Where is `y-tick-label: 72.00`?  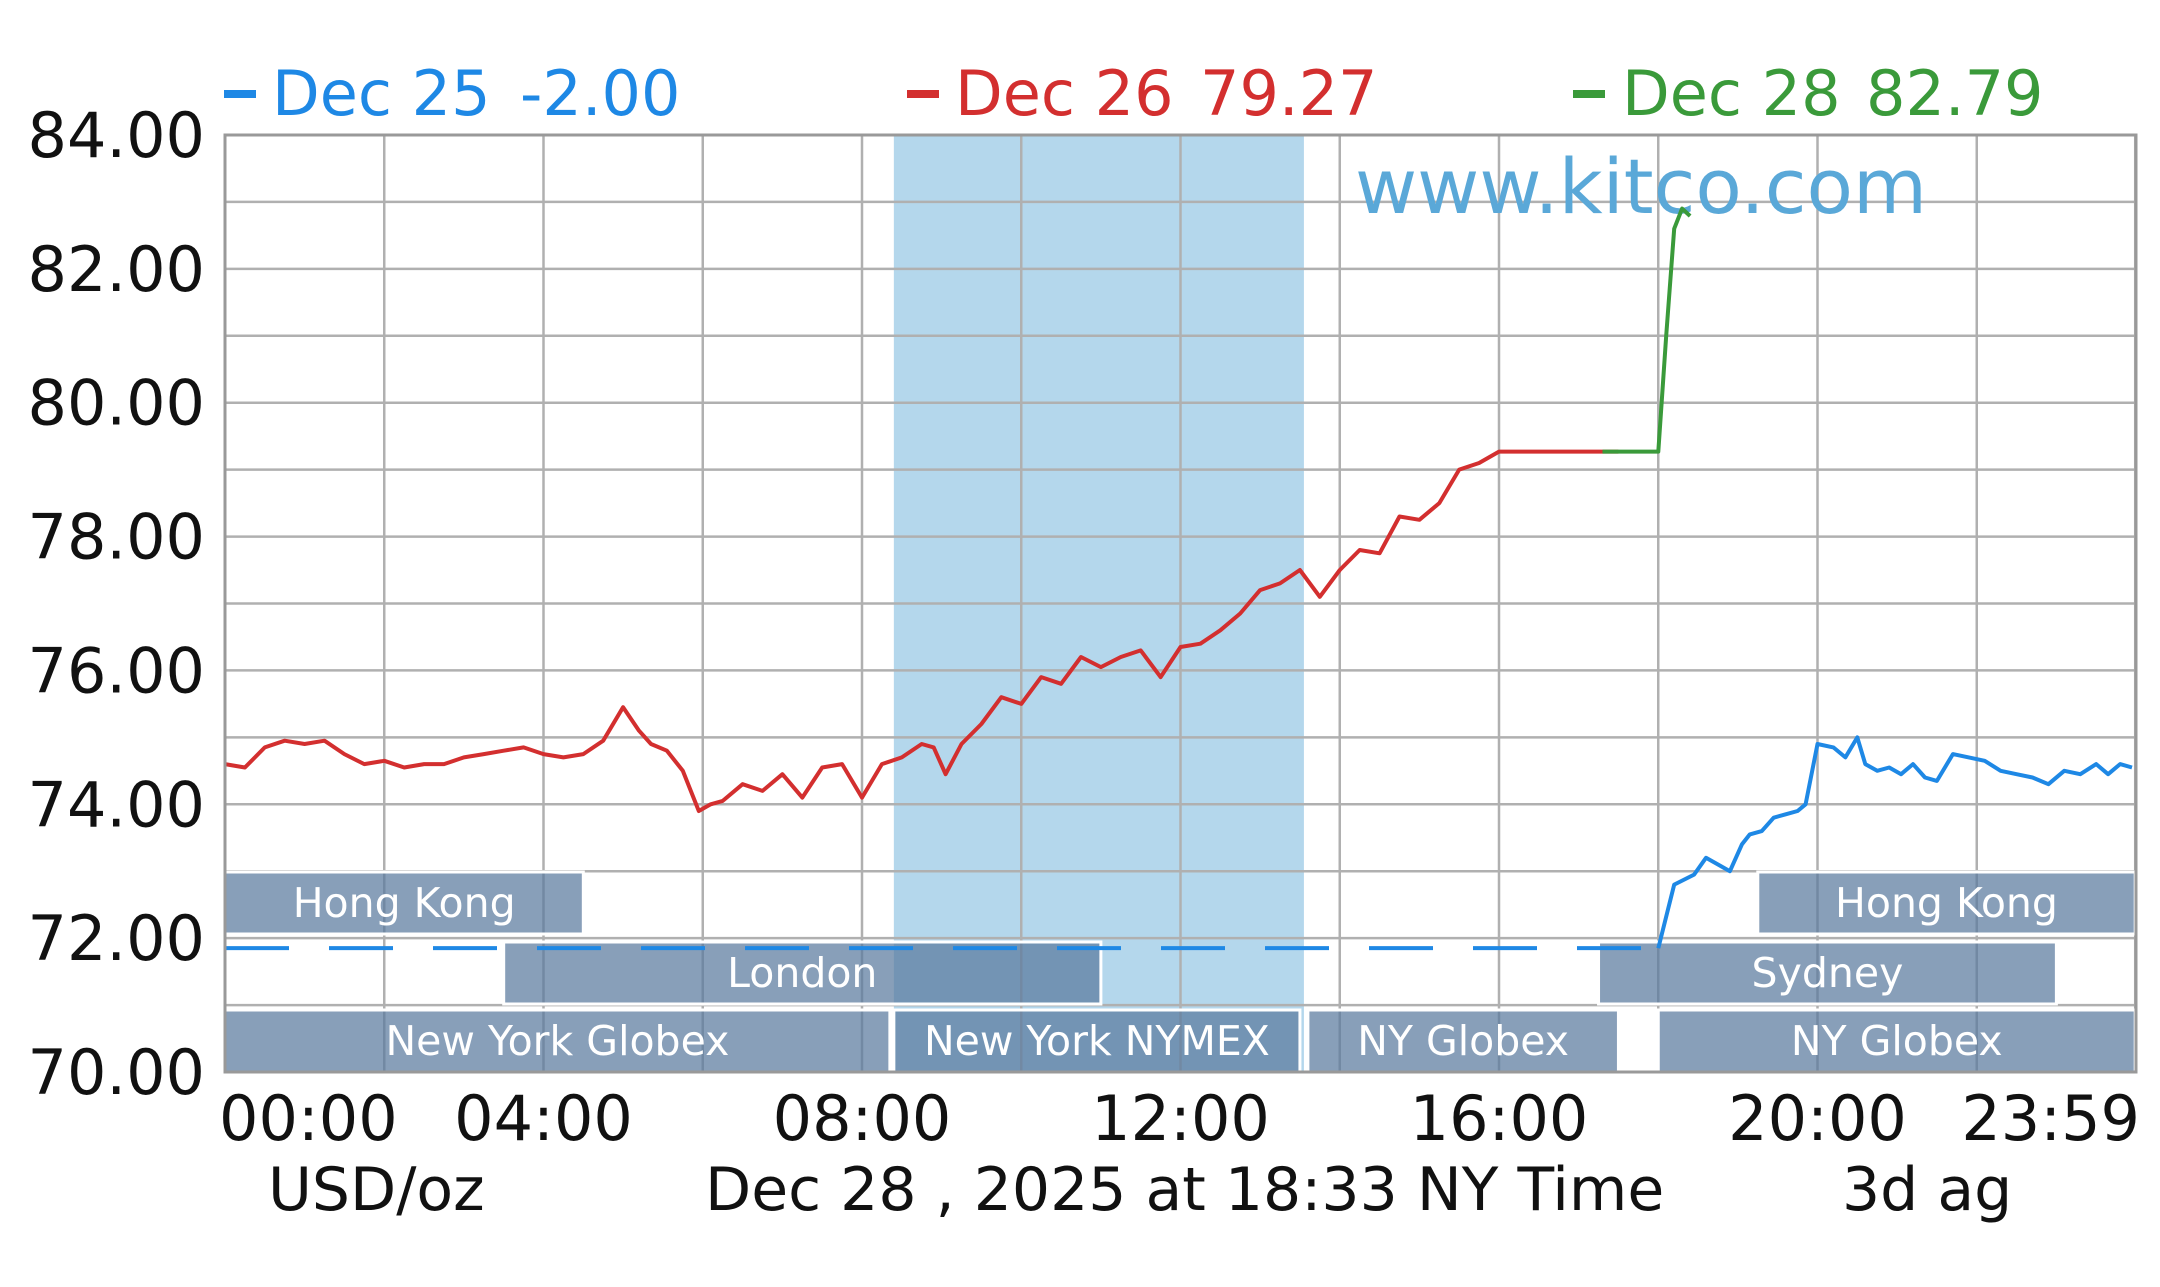 y-tick-label: 72.00 is located at coordinates (117, 938).